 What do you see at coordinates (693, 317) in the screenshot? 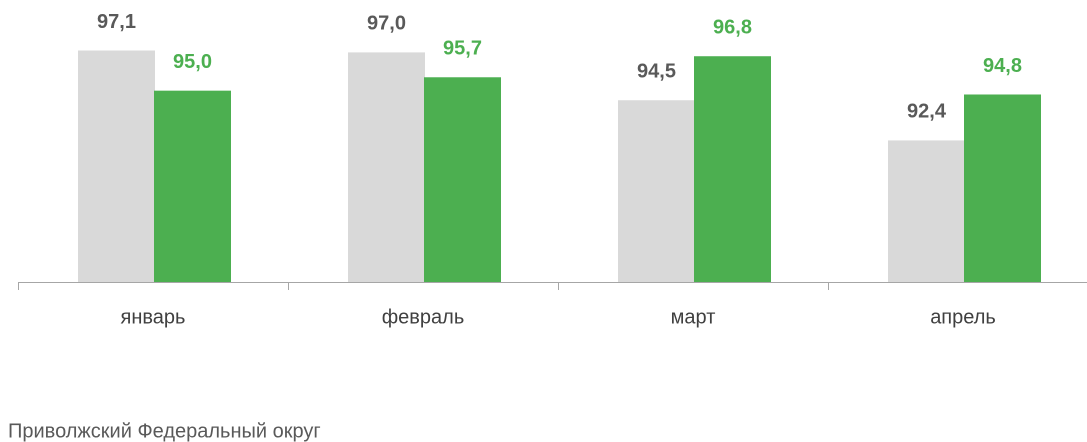
I see `x-tick-label: март` at bounding box center [693, 317].